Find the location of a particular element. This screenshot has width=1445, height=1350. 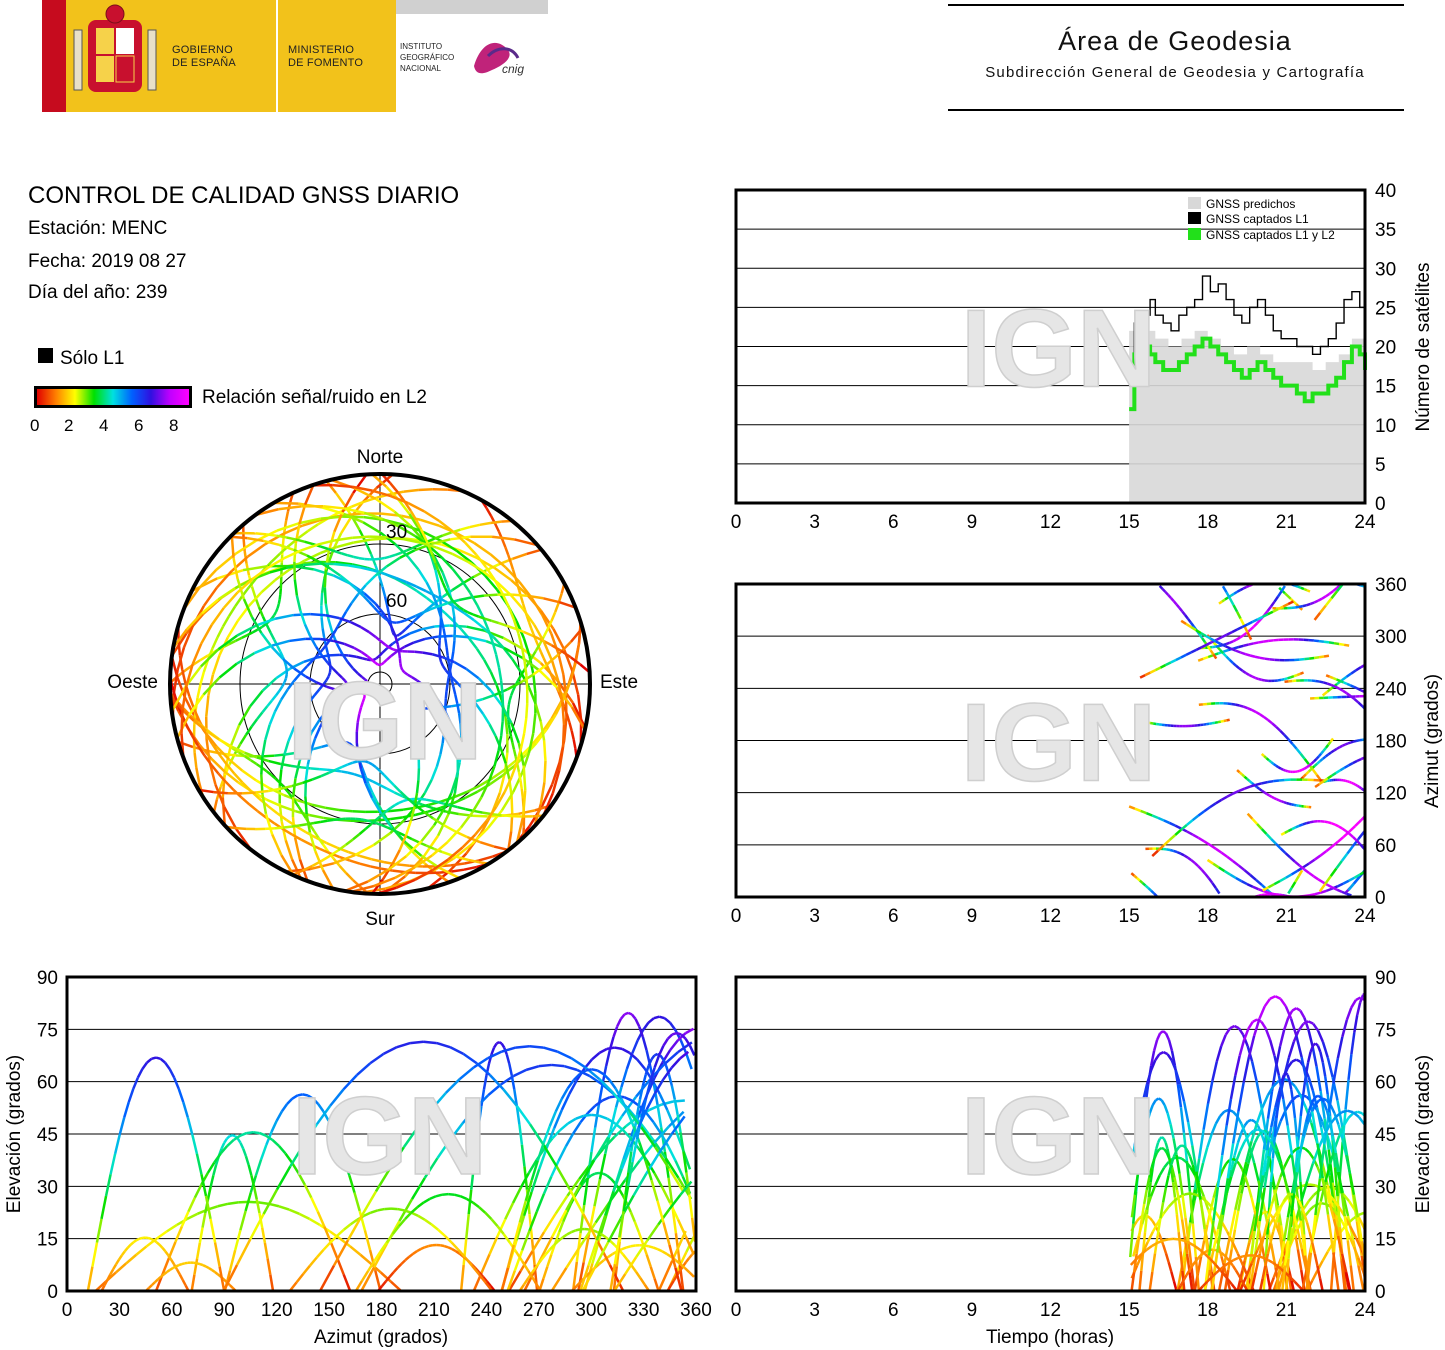

sky-ring-label-30: 30 is located at coordinates (396, 532).